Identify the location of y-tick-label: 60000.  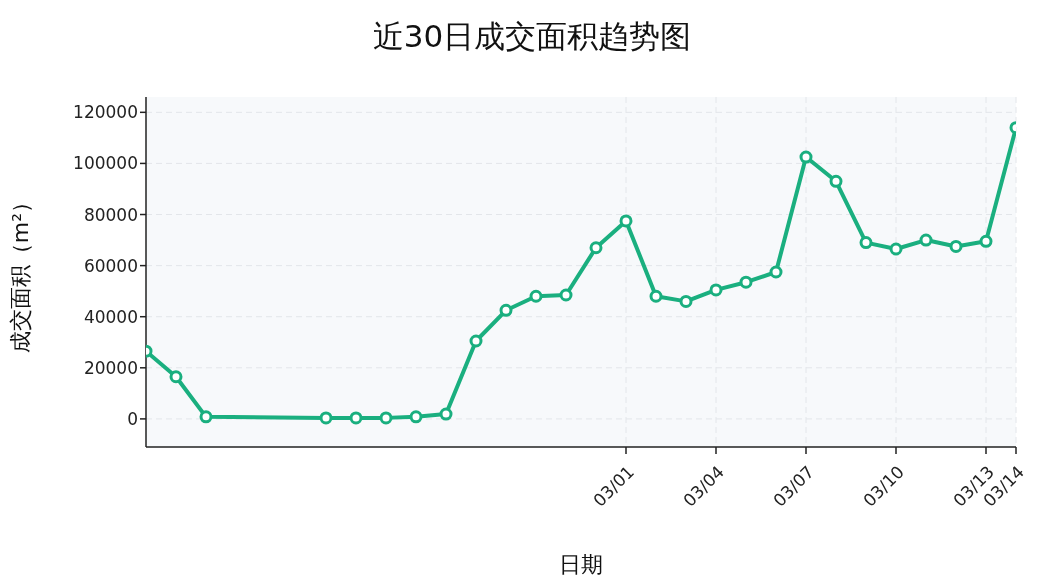
(110, 265).